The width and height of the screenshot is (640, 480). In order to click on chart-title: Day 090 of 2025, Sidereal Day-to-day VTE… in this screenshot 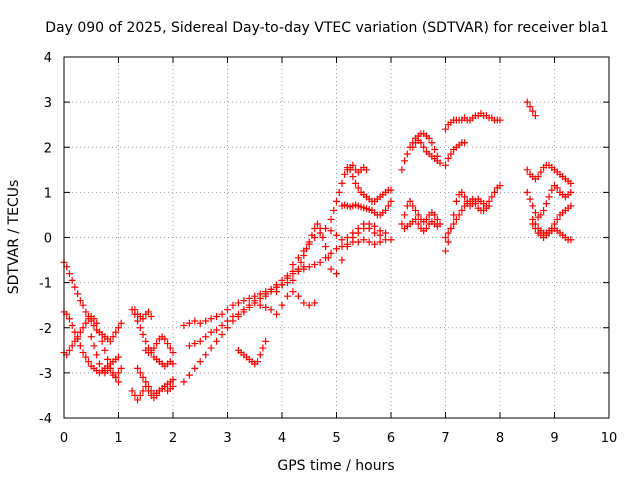, I will do `click(326, 28)`.